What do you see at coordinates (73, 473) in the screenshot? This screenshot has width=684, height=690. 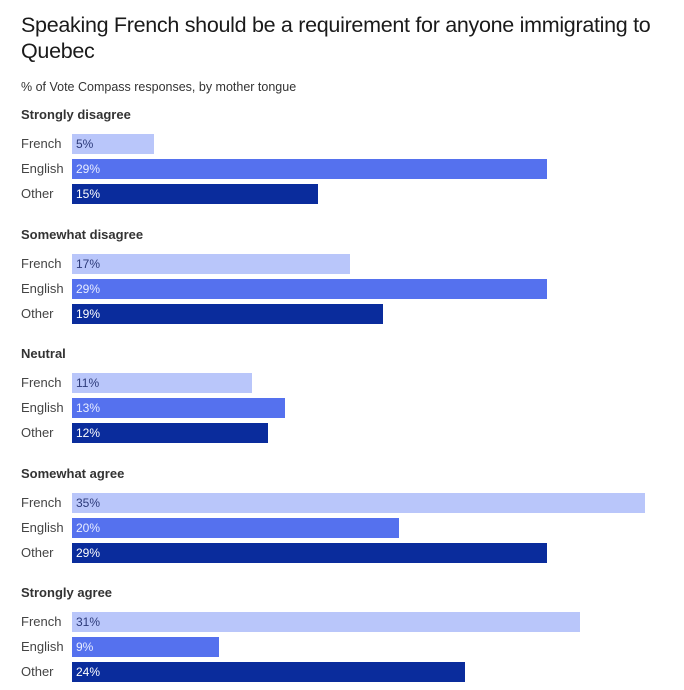 I see `group-title: Somewhat agree` at bounding box center [73, 473].